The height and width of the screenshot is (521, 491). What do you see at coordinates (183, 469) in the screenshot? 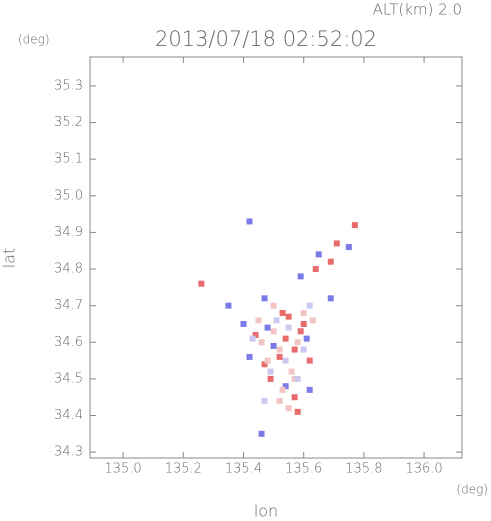
I see `x-tick-label: 135.2` at bounding box center [183, 469].